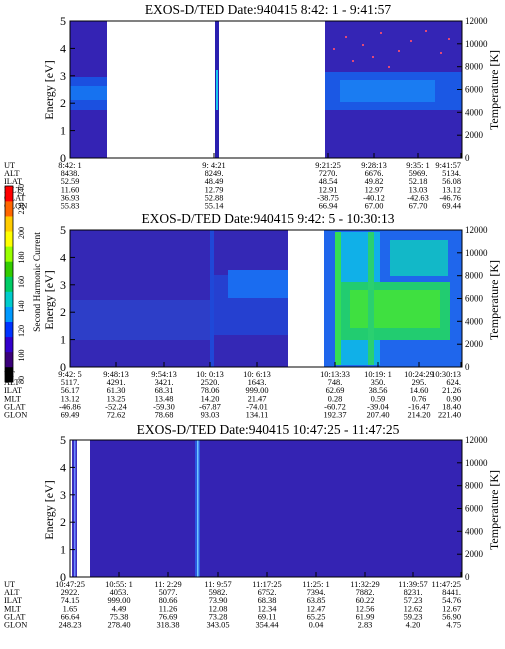 The width and height of the screenshot is (505, 649). Describe the element at coordinates (476, 44) in the screenshot. I see `p1-rtick-5: 10000` at that location.